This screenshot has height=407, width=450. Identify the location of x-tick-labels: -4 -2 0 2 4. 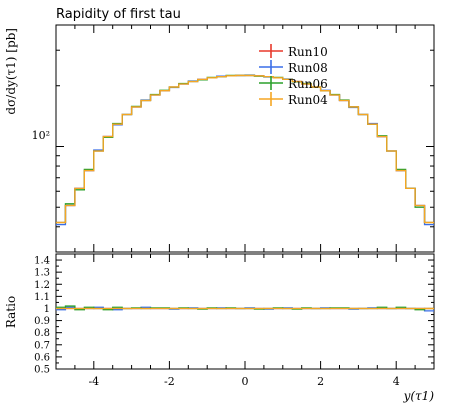
(243, 381).